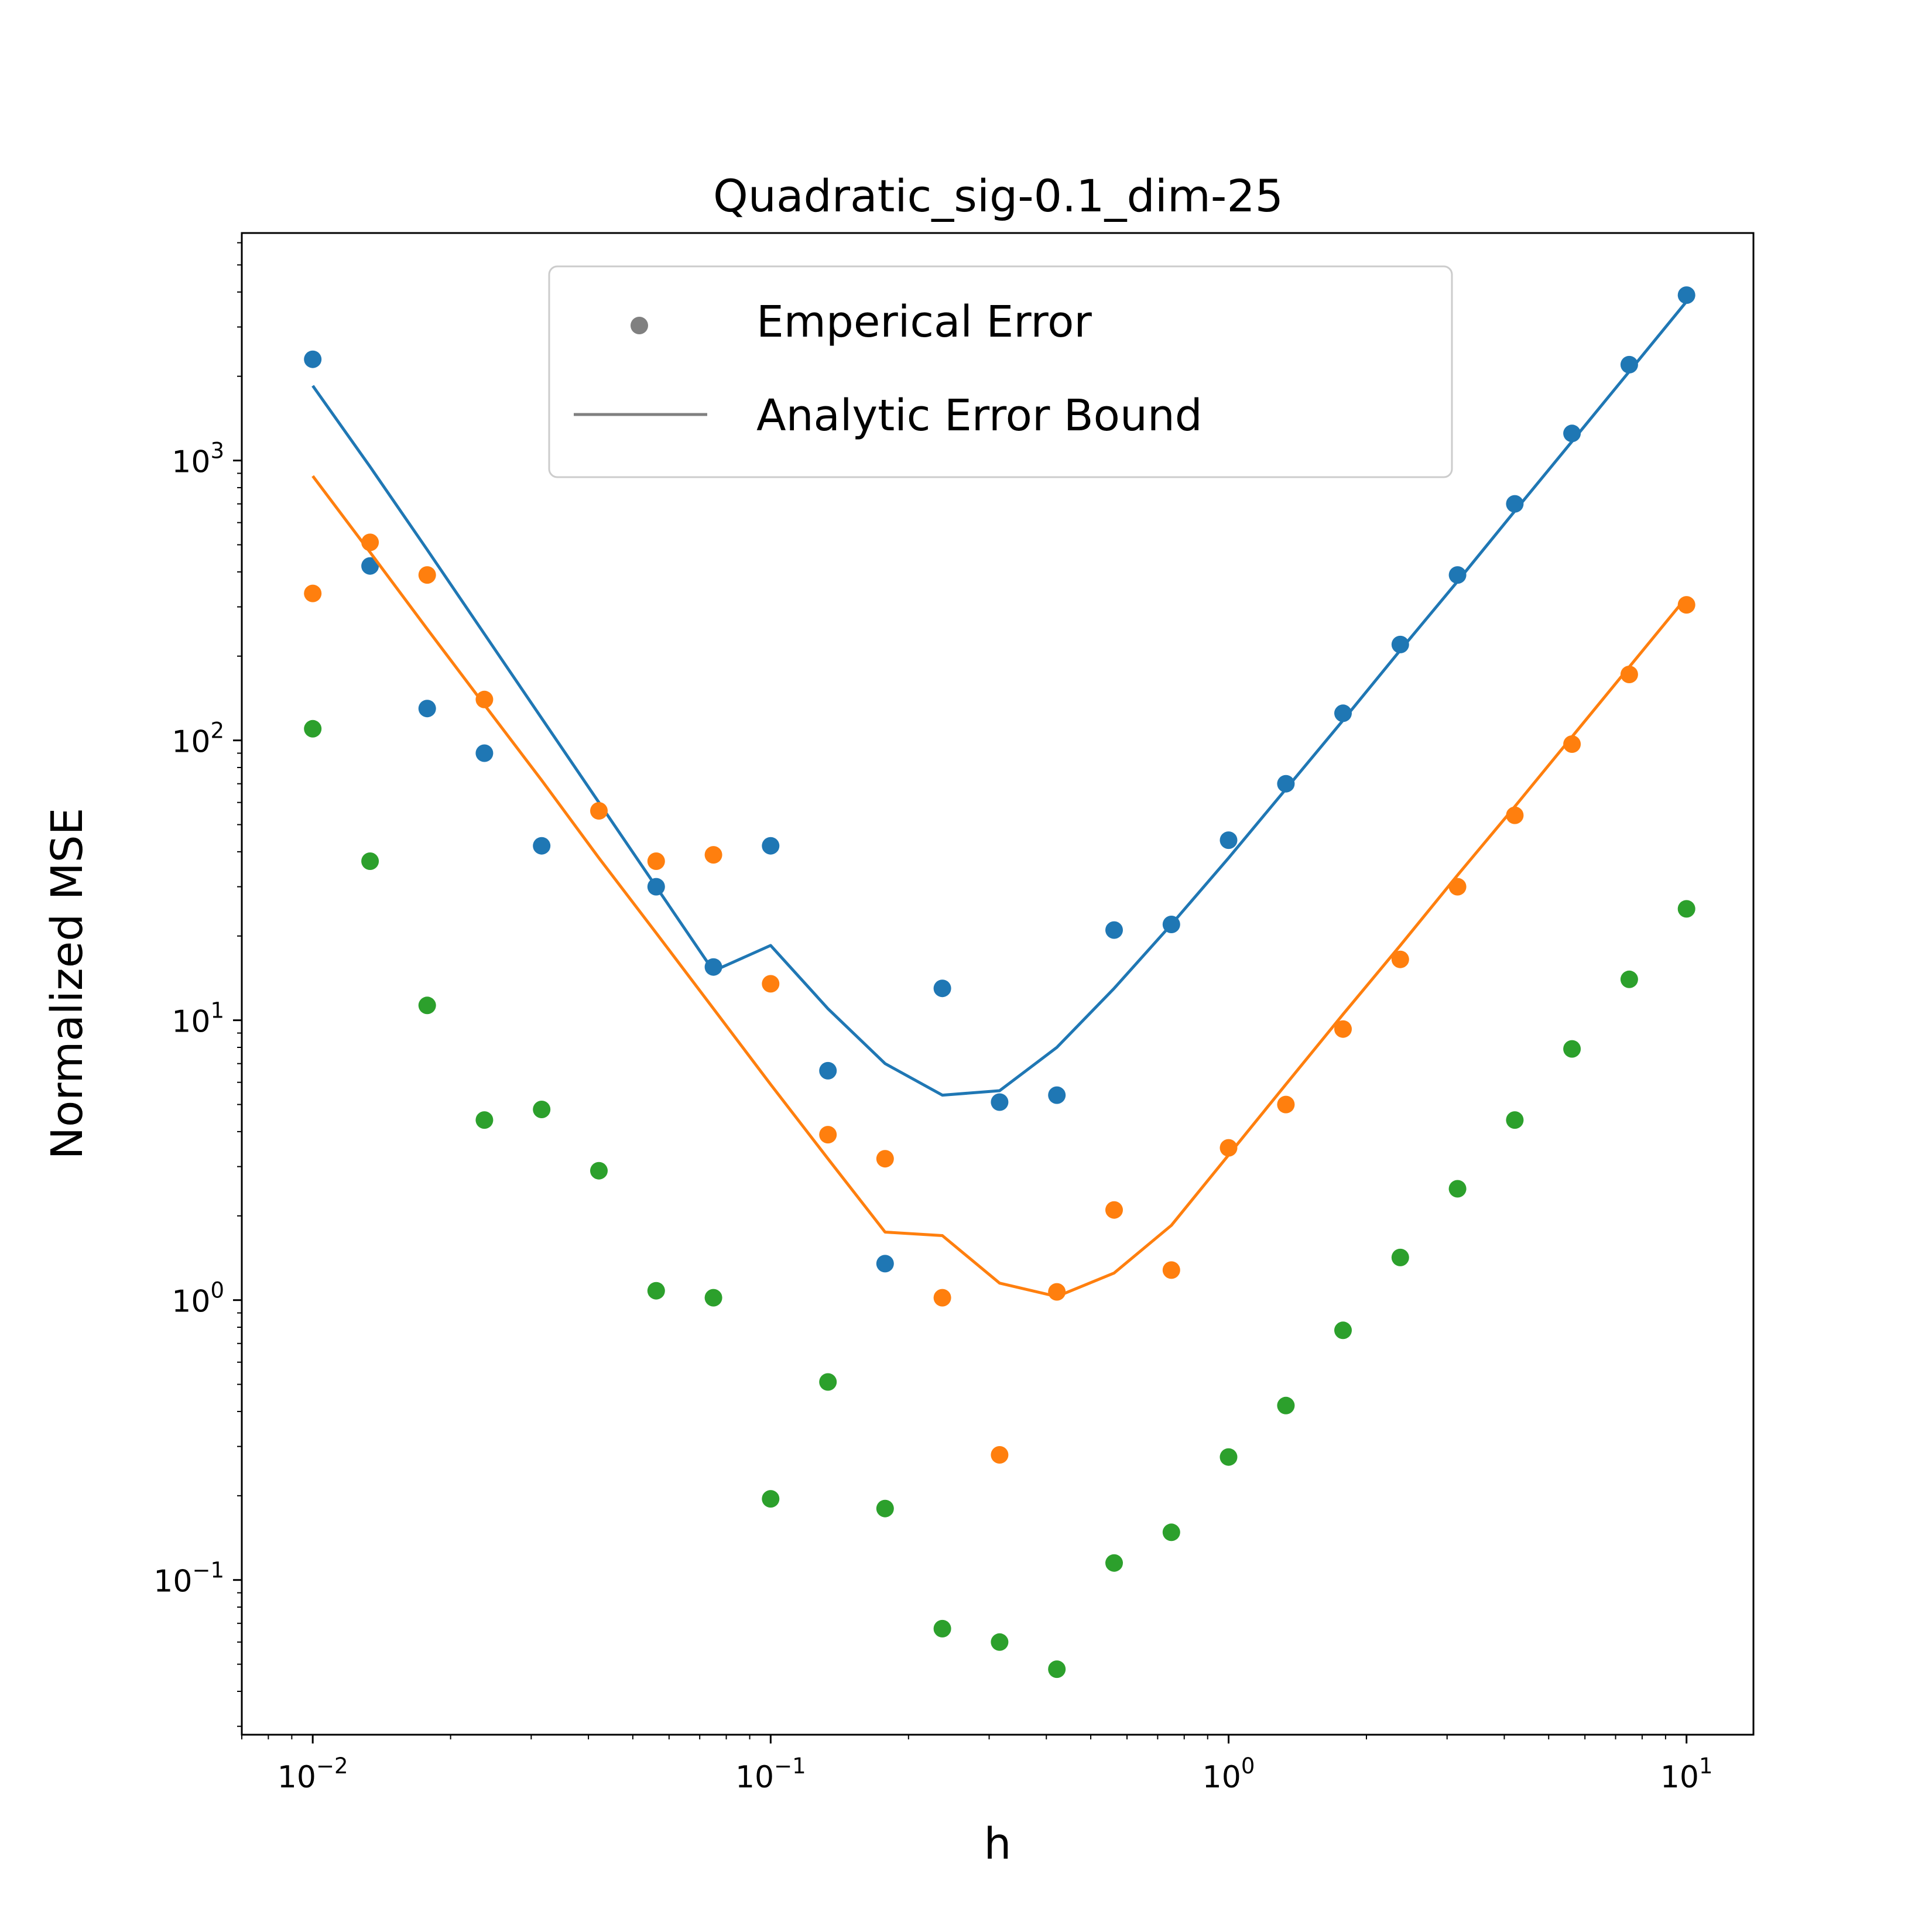  Describe the element at coordinates (197, 984) in the screenshot. I see `y-axis-ticks: 10⁻¹ 10⁰ 10¹ 10² 10³` at that location.